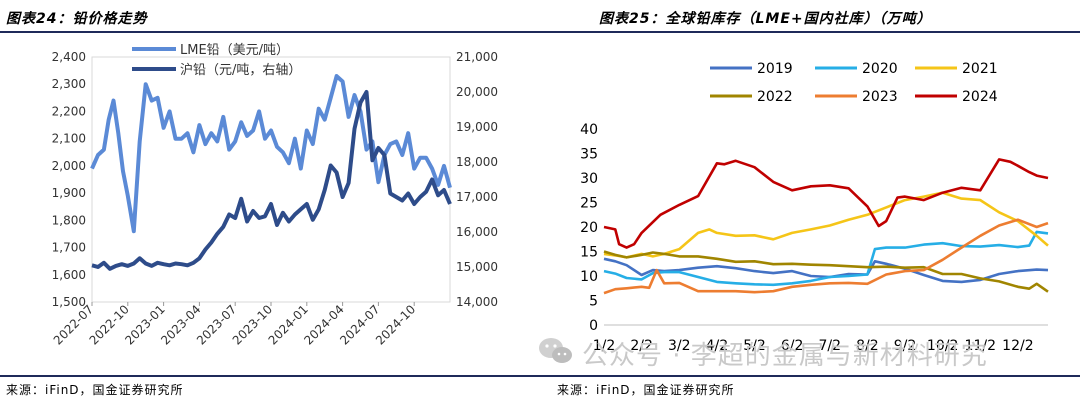 The image size is (1080, 402). I want to click on right-figure-title: 图表25：全球铅库存（LME+国内社库）（万吨）, so click(765, 19).